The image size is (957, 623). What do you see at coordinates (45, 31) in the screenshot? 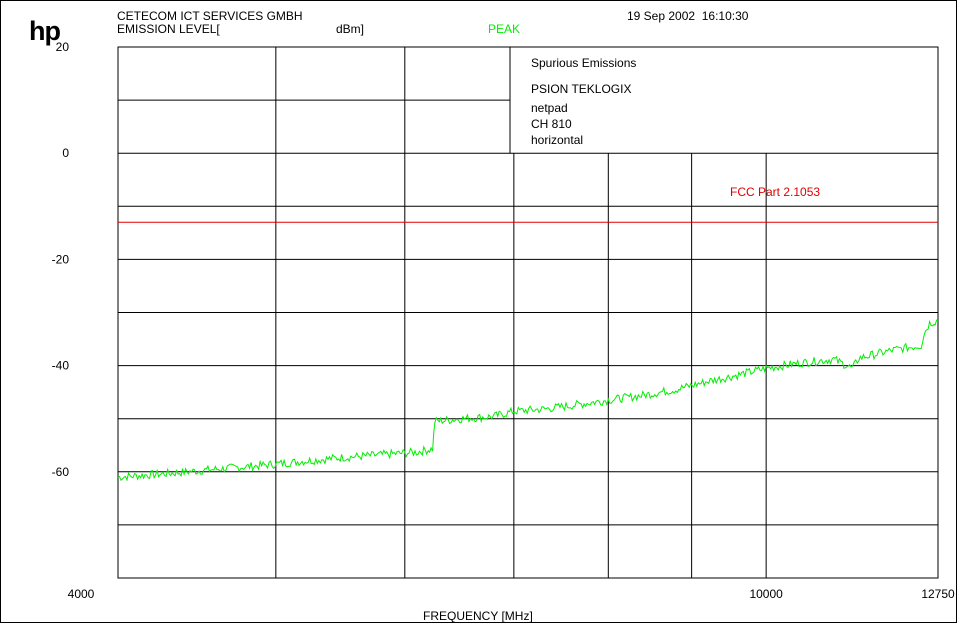
I see `hp-logo: hp` at bounding box center [45, 31].